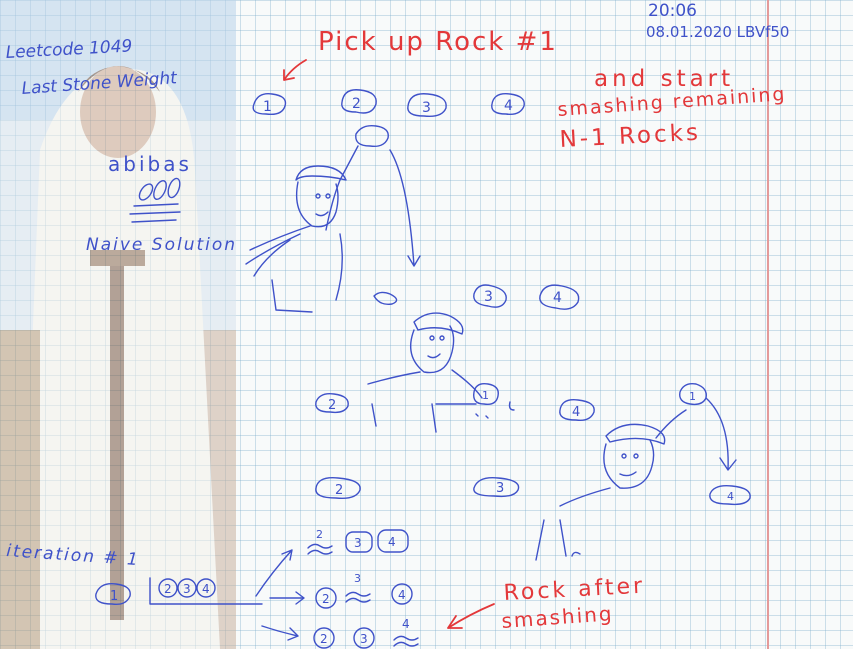 Image resolution: width=853 pixels, height=649 pixels. I want to click on rock-lower-2: 2, so click(338, 488).